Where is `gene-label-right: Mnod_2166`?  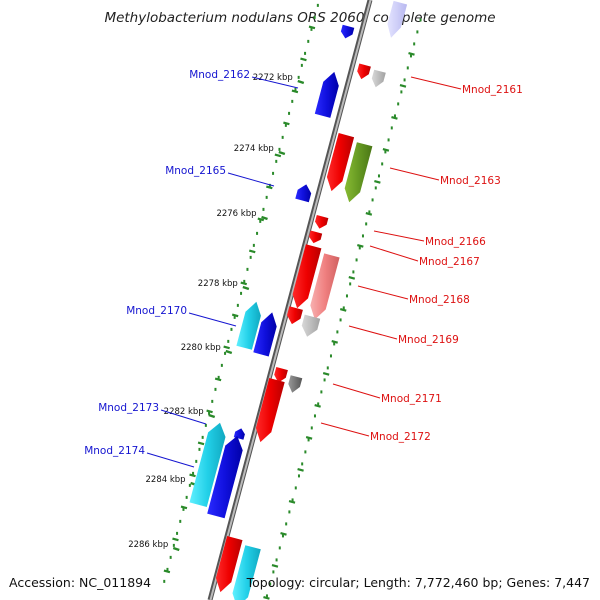 gene-label-right: Mnod_2166 is located at coordinates (455, 242).